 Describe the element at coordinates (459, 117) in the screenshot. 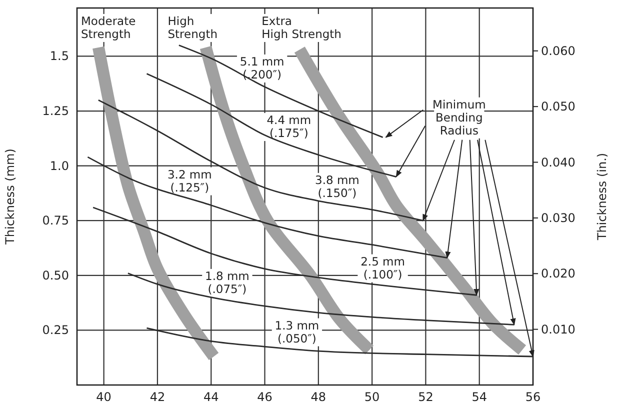

I see `annotation: Minimum Bending Radius` at that location.